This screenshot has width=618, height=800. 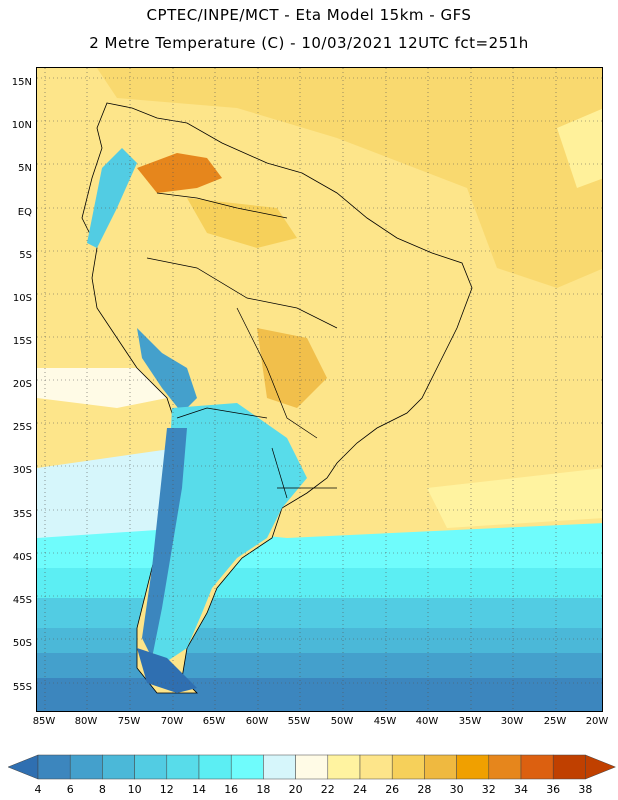 I want to click on colorbar-label: 36, so click(x=553, y=789).